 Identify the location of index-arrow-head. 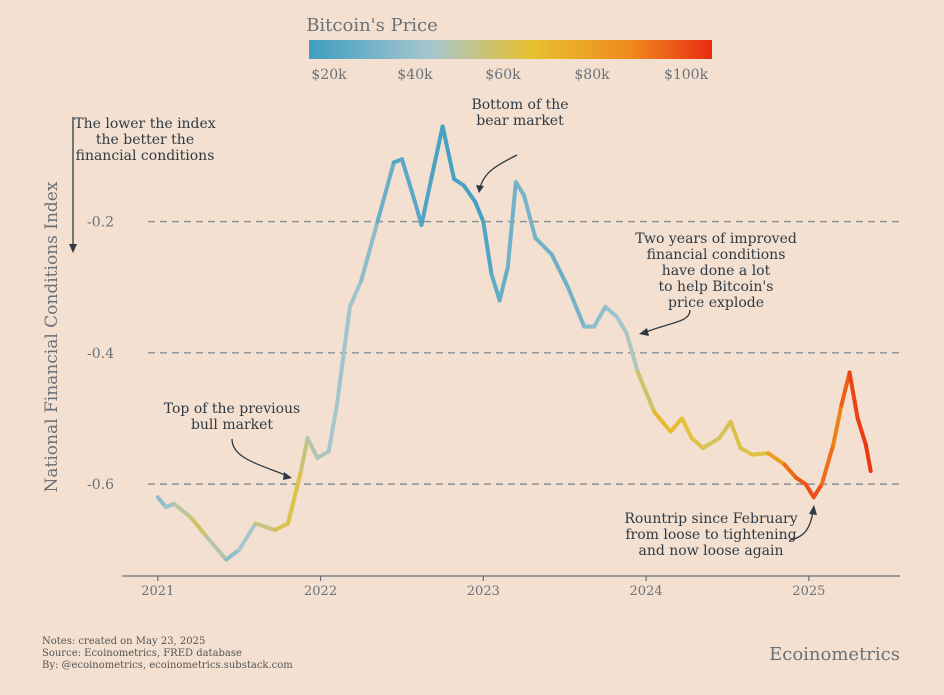
(73, 248).